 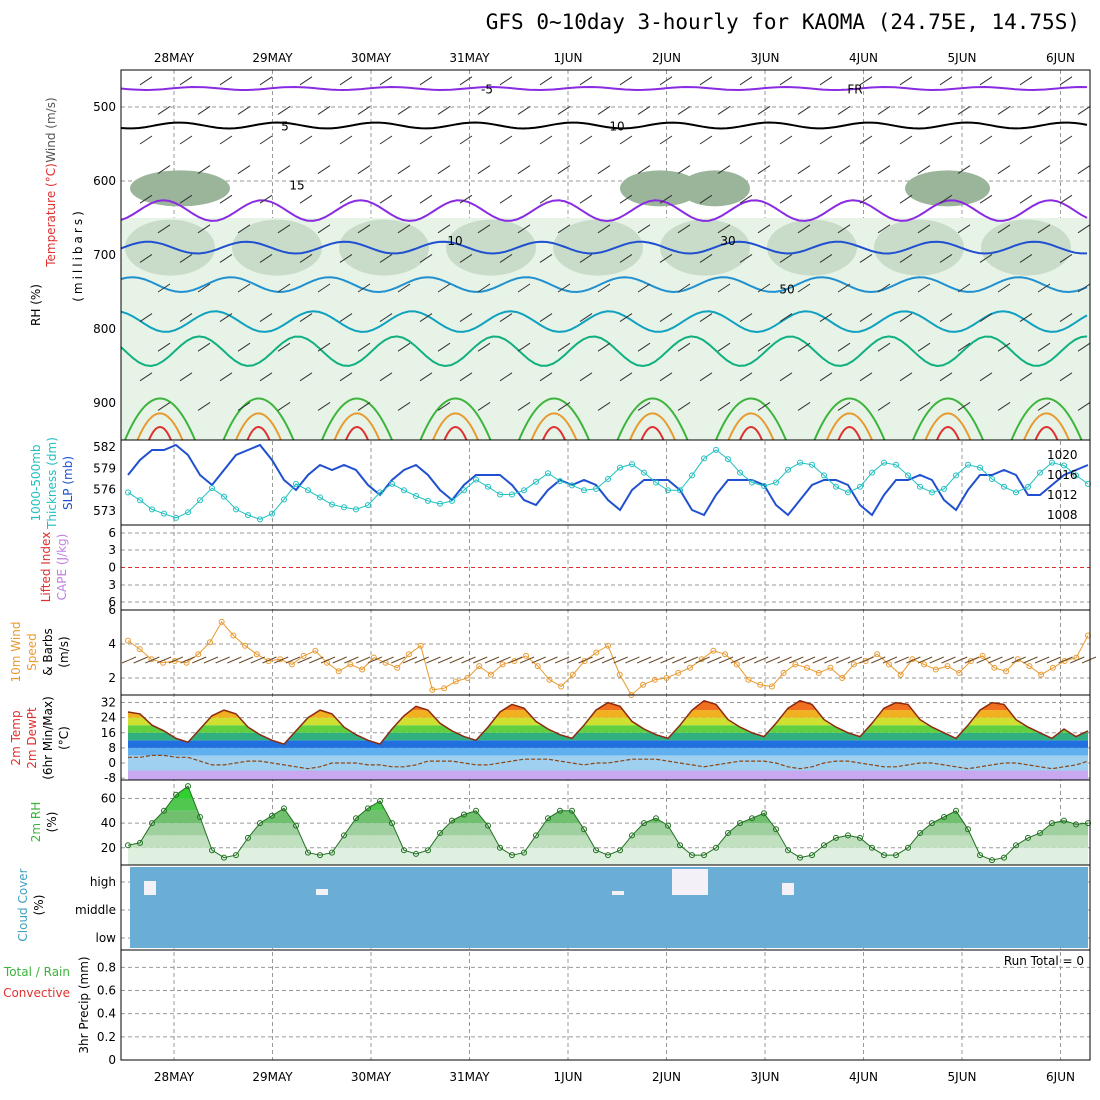 I want to click on precip-tick: 0.4, so click(x=106, y=1014).